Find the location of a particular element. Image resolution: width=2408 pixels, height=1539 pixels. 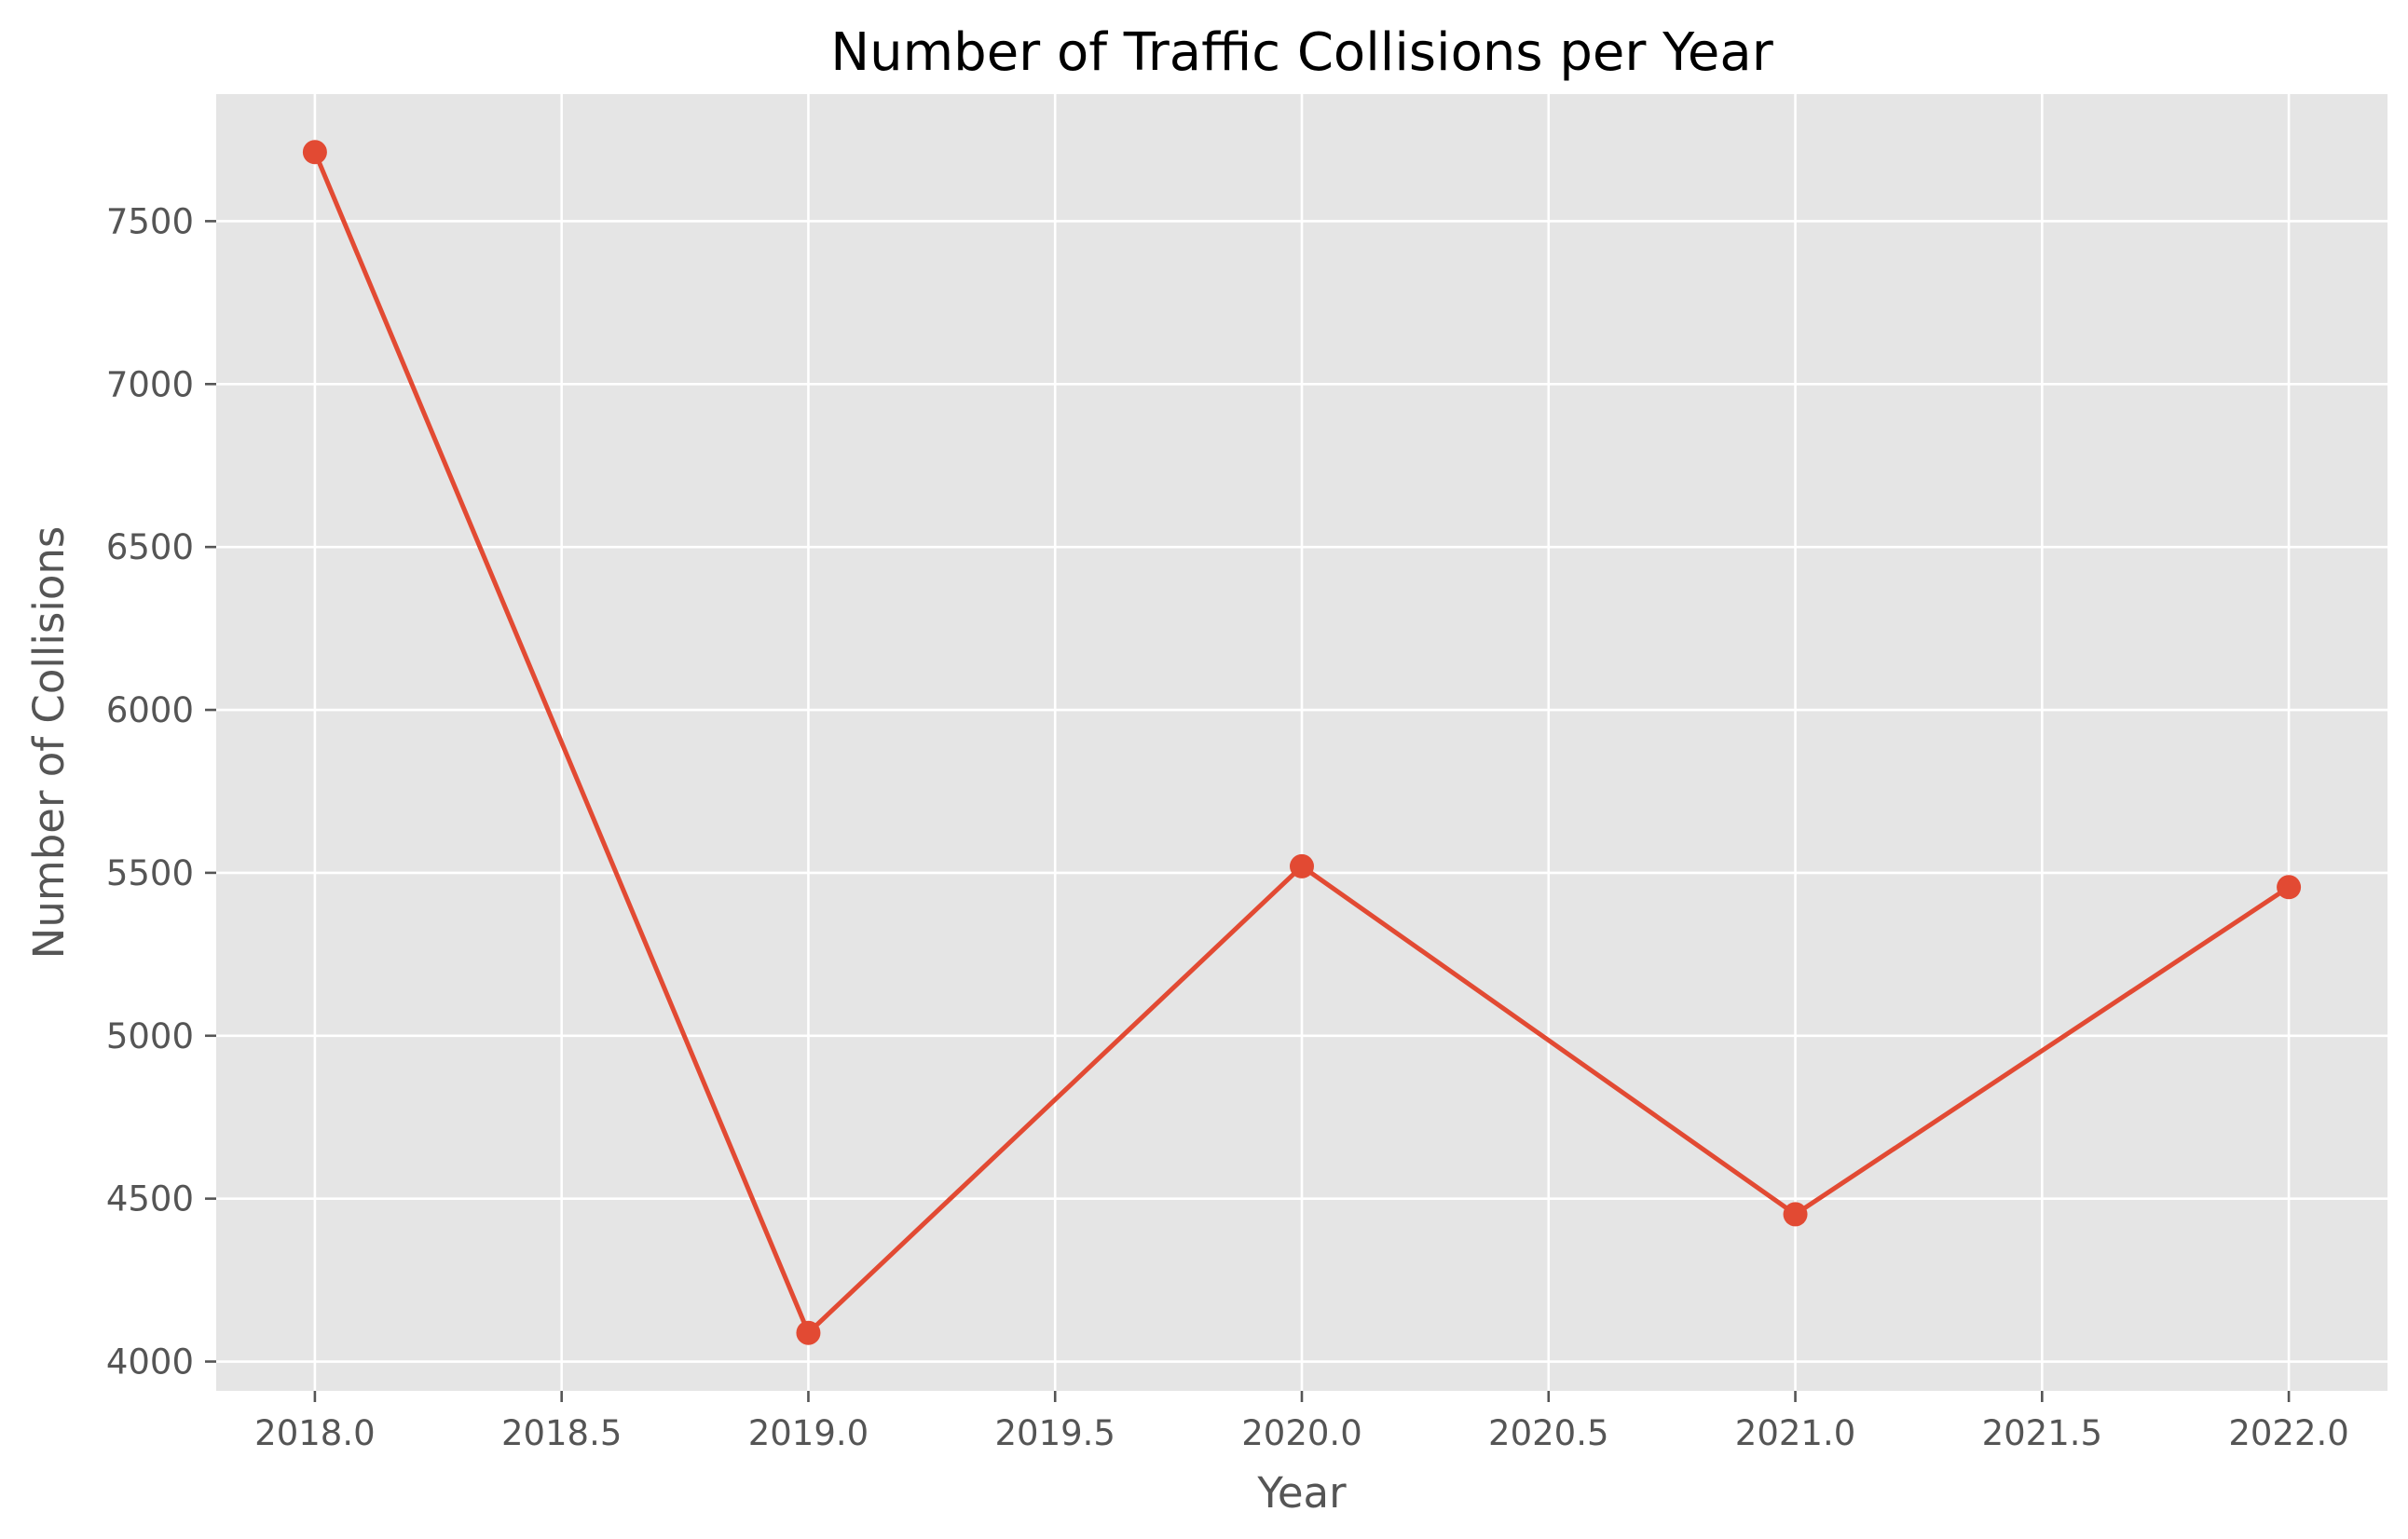

y-tick-label: 7000 is located at coordinates (150, 384).